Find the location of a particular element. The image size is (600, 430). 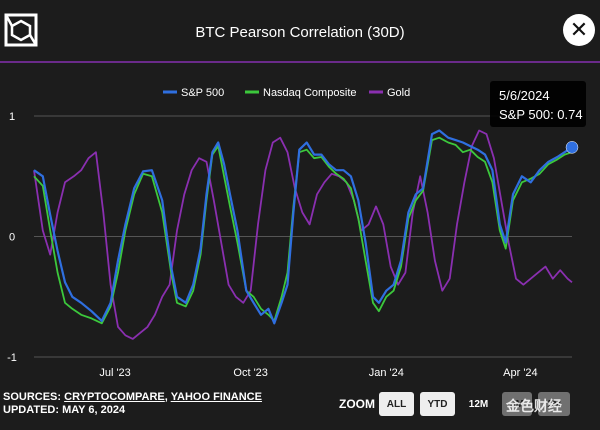

sources-line: SOURCES: CRYPTOCOMPARE, YAHOO FINANCE is located at coordinates (132, 397).